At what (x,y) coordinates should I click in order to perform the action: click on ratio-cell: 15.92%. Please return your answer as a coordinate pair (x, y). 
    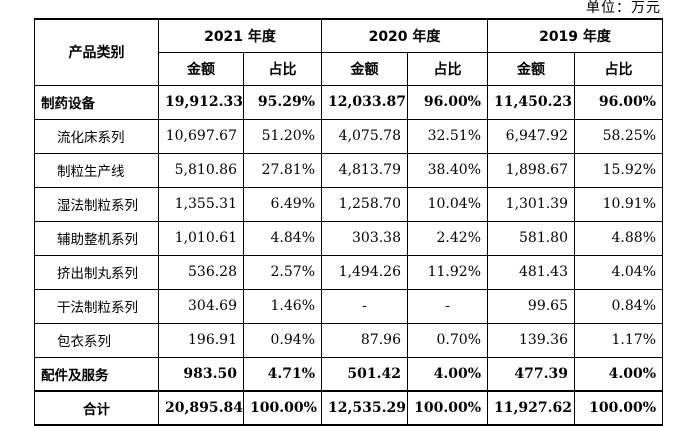
    Looking at the image, I should click on (618, 170).